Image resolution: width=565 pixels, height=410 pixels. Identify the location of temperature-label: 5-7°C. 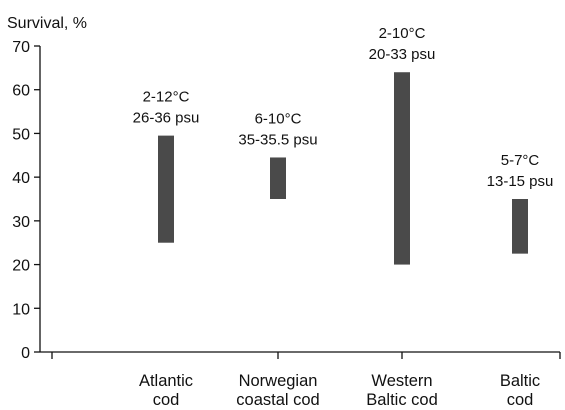
(520, 160).